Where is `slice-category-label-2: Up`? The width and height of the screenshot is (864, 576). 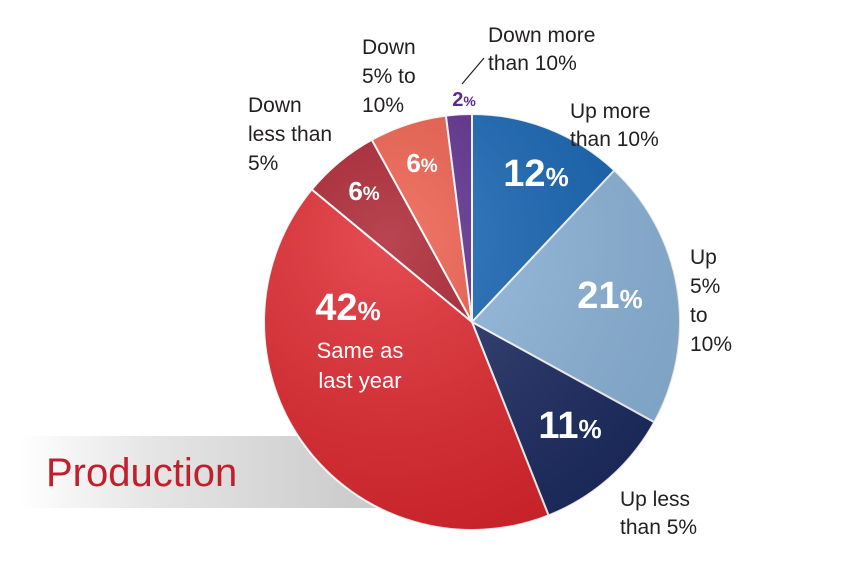 slice-category-label-2: Up is located at coordinates (703, 257).